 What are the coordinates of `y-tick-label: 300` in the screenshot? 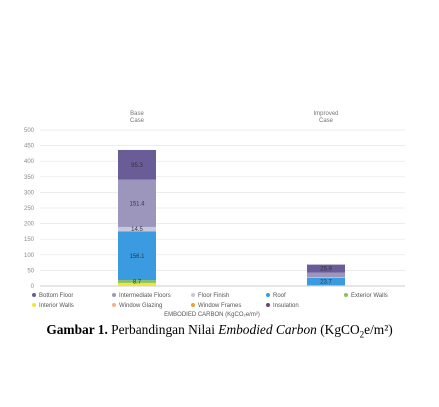 It's located at (29, 193).